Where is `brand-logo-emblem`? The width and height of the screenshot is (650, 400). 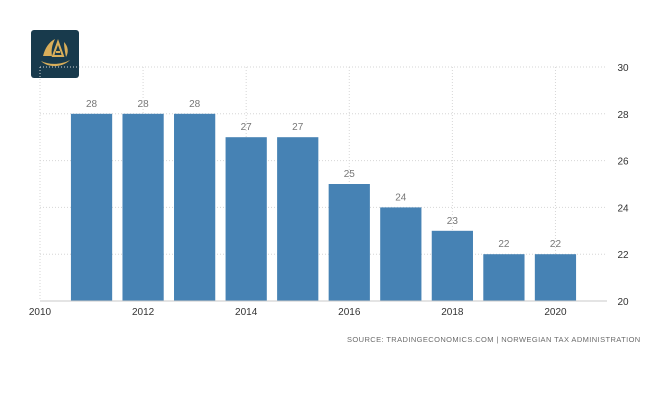
brand-logo-emblem is located at coordinates (55, 53).